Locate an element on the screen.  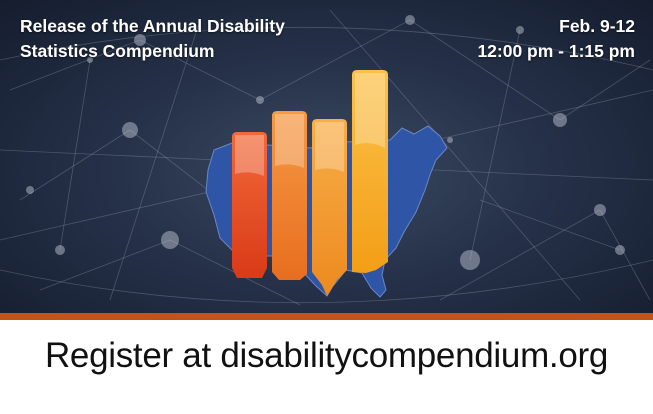
event-date-time: Feb. 9-12 12:00 pm - 1:15 pm is located at coordinates (556, 39).